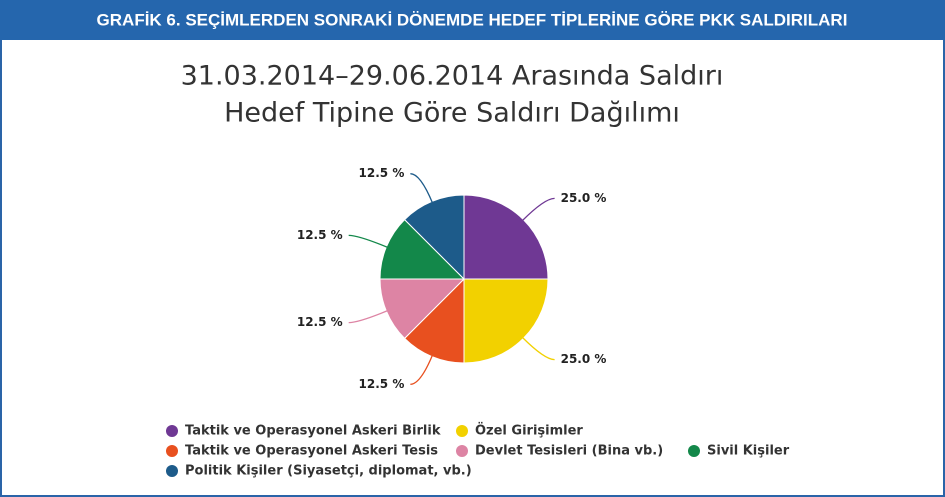  What do you see at coordinates (748, 451) in the screenshot?
I see `legend-label: Sivil Kişiler` at bounding box center [748, 451].